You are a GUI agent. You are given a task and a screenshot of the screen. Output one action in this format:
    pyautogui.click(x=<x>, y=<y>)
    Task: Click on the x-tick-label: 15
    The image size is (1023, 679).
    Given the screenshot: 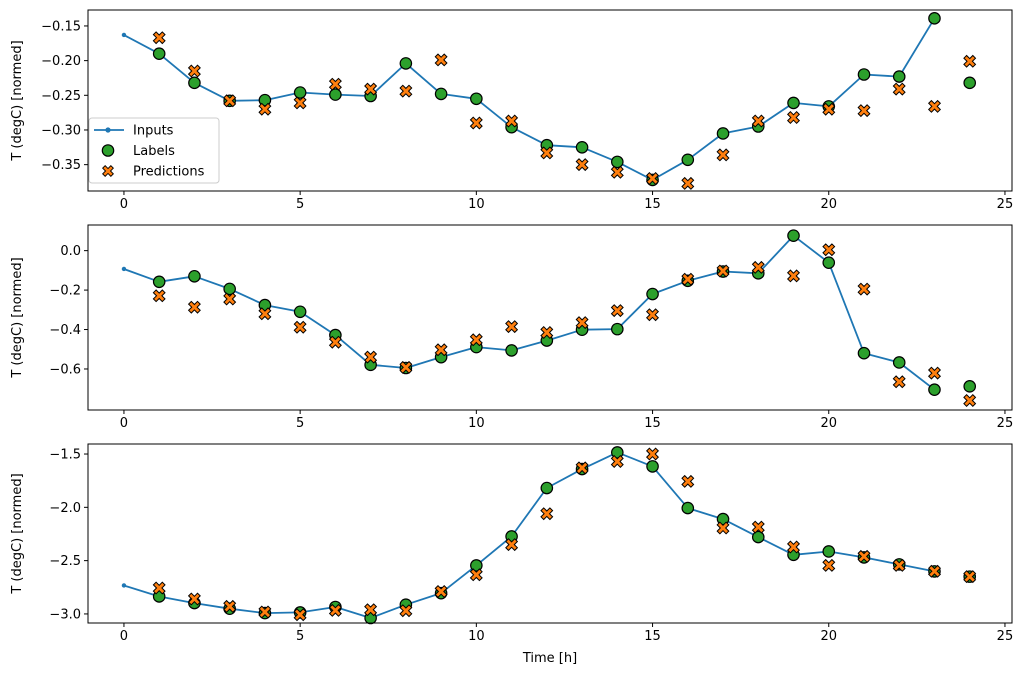 What is the action you would take?
    pyautogui.click(x=652, y=423)
    